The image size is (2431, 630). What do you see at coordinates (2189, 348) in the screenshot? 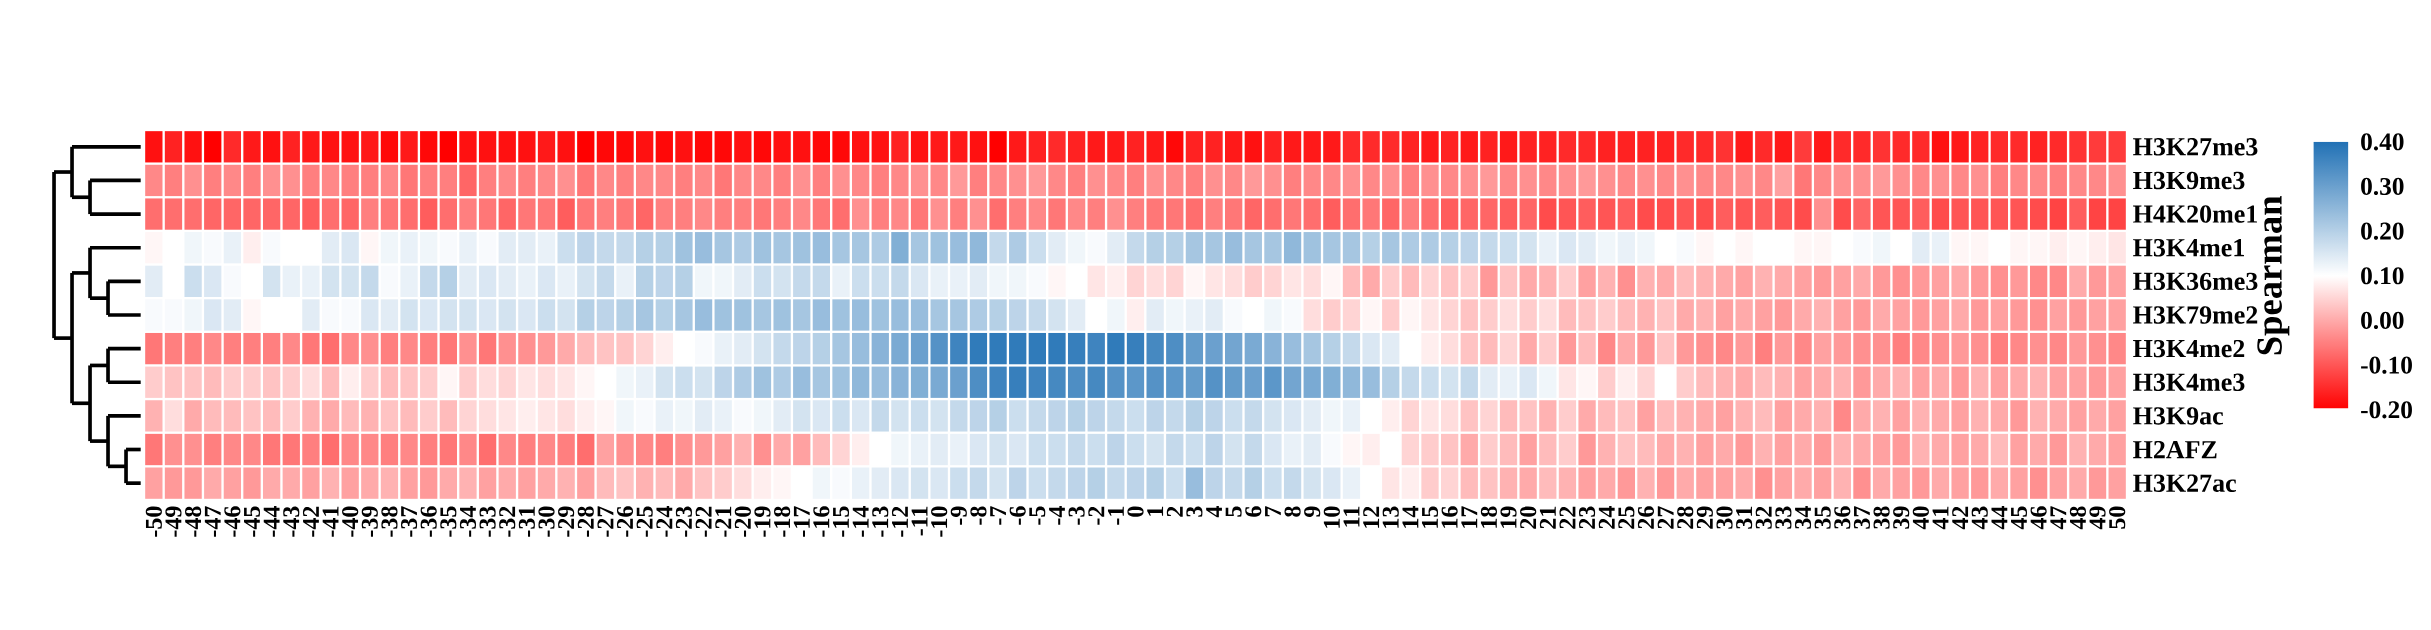
I see `y-tick-label: H3K4me2` at bounding box center [2189, 348].